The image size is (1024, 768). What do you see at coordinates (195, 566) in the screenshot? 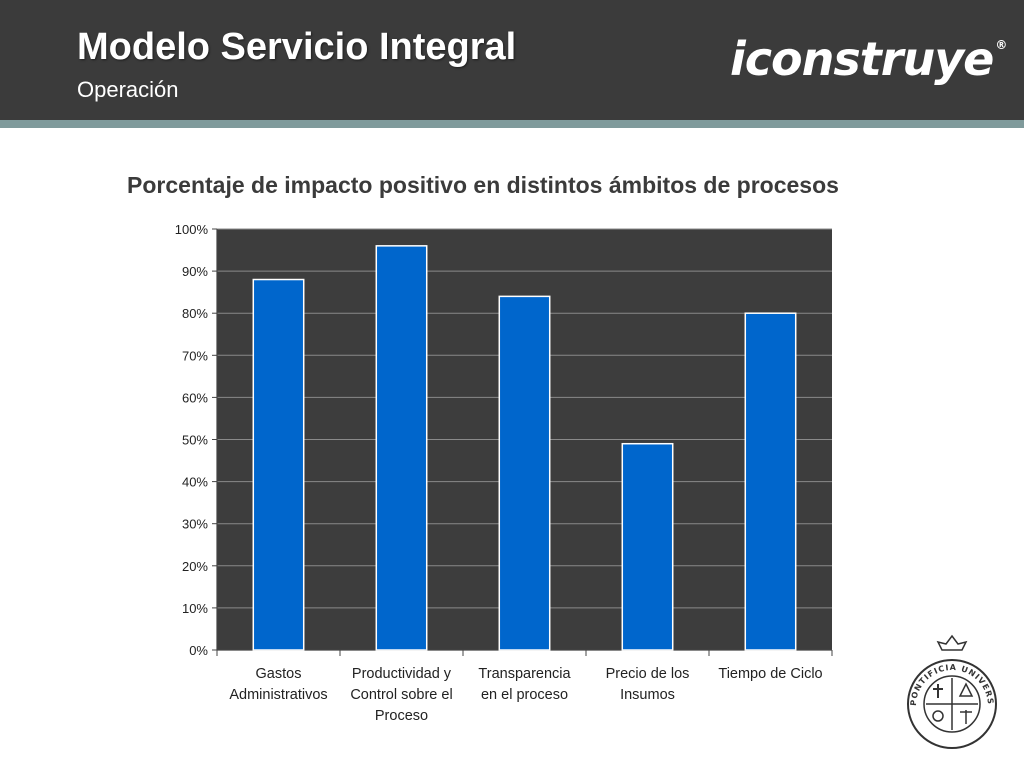
I see `y-tick-label: 20%` at bounding box center [195, 566].